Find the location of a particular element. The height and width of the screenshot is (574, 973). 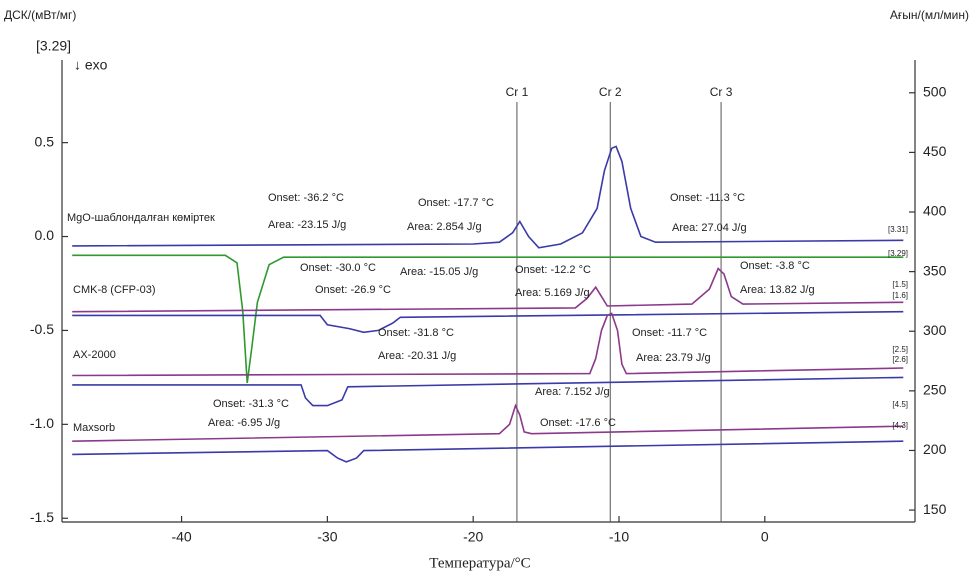

y2-tick-label: 450 is located at coordinates (935, 151).